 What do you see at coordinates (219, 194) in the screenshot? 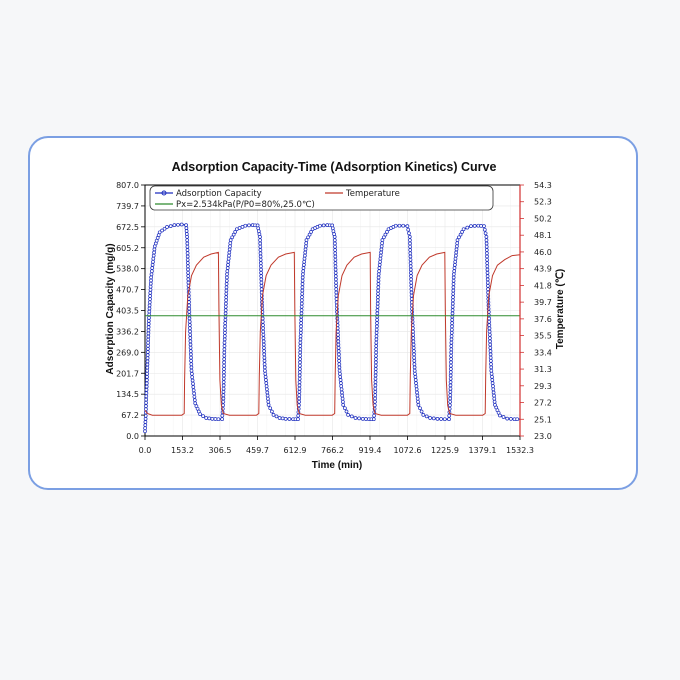
I see `legend-label-adsorption: Adsorption Capacity` at bounding box center [219, 194].